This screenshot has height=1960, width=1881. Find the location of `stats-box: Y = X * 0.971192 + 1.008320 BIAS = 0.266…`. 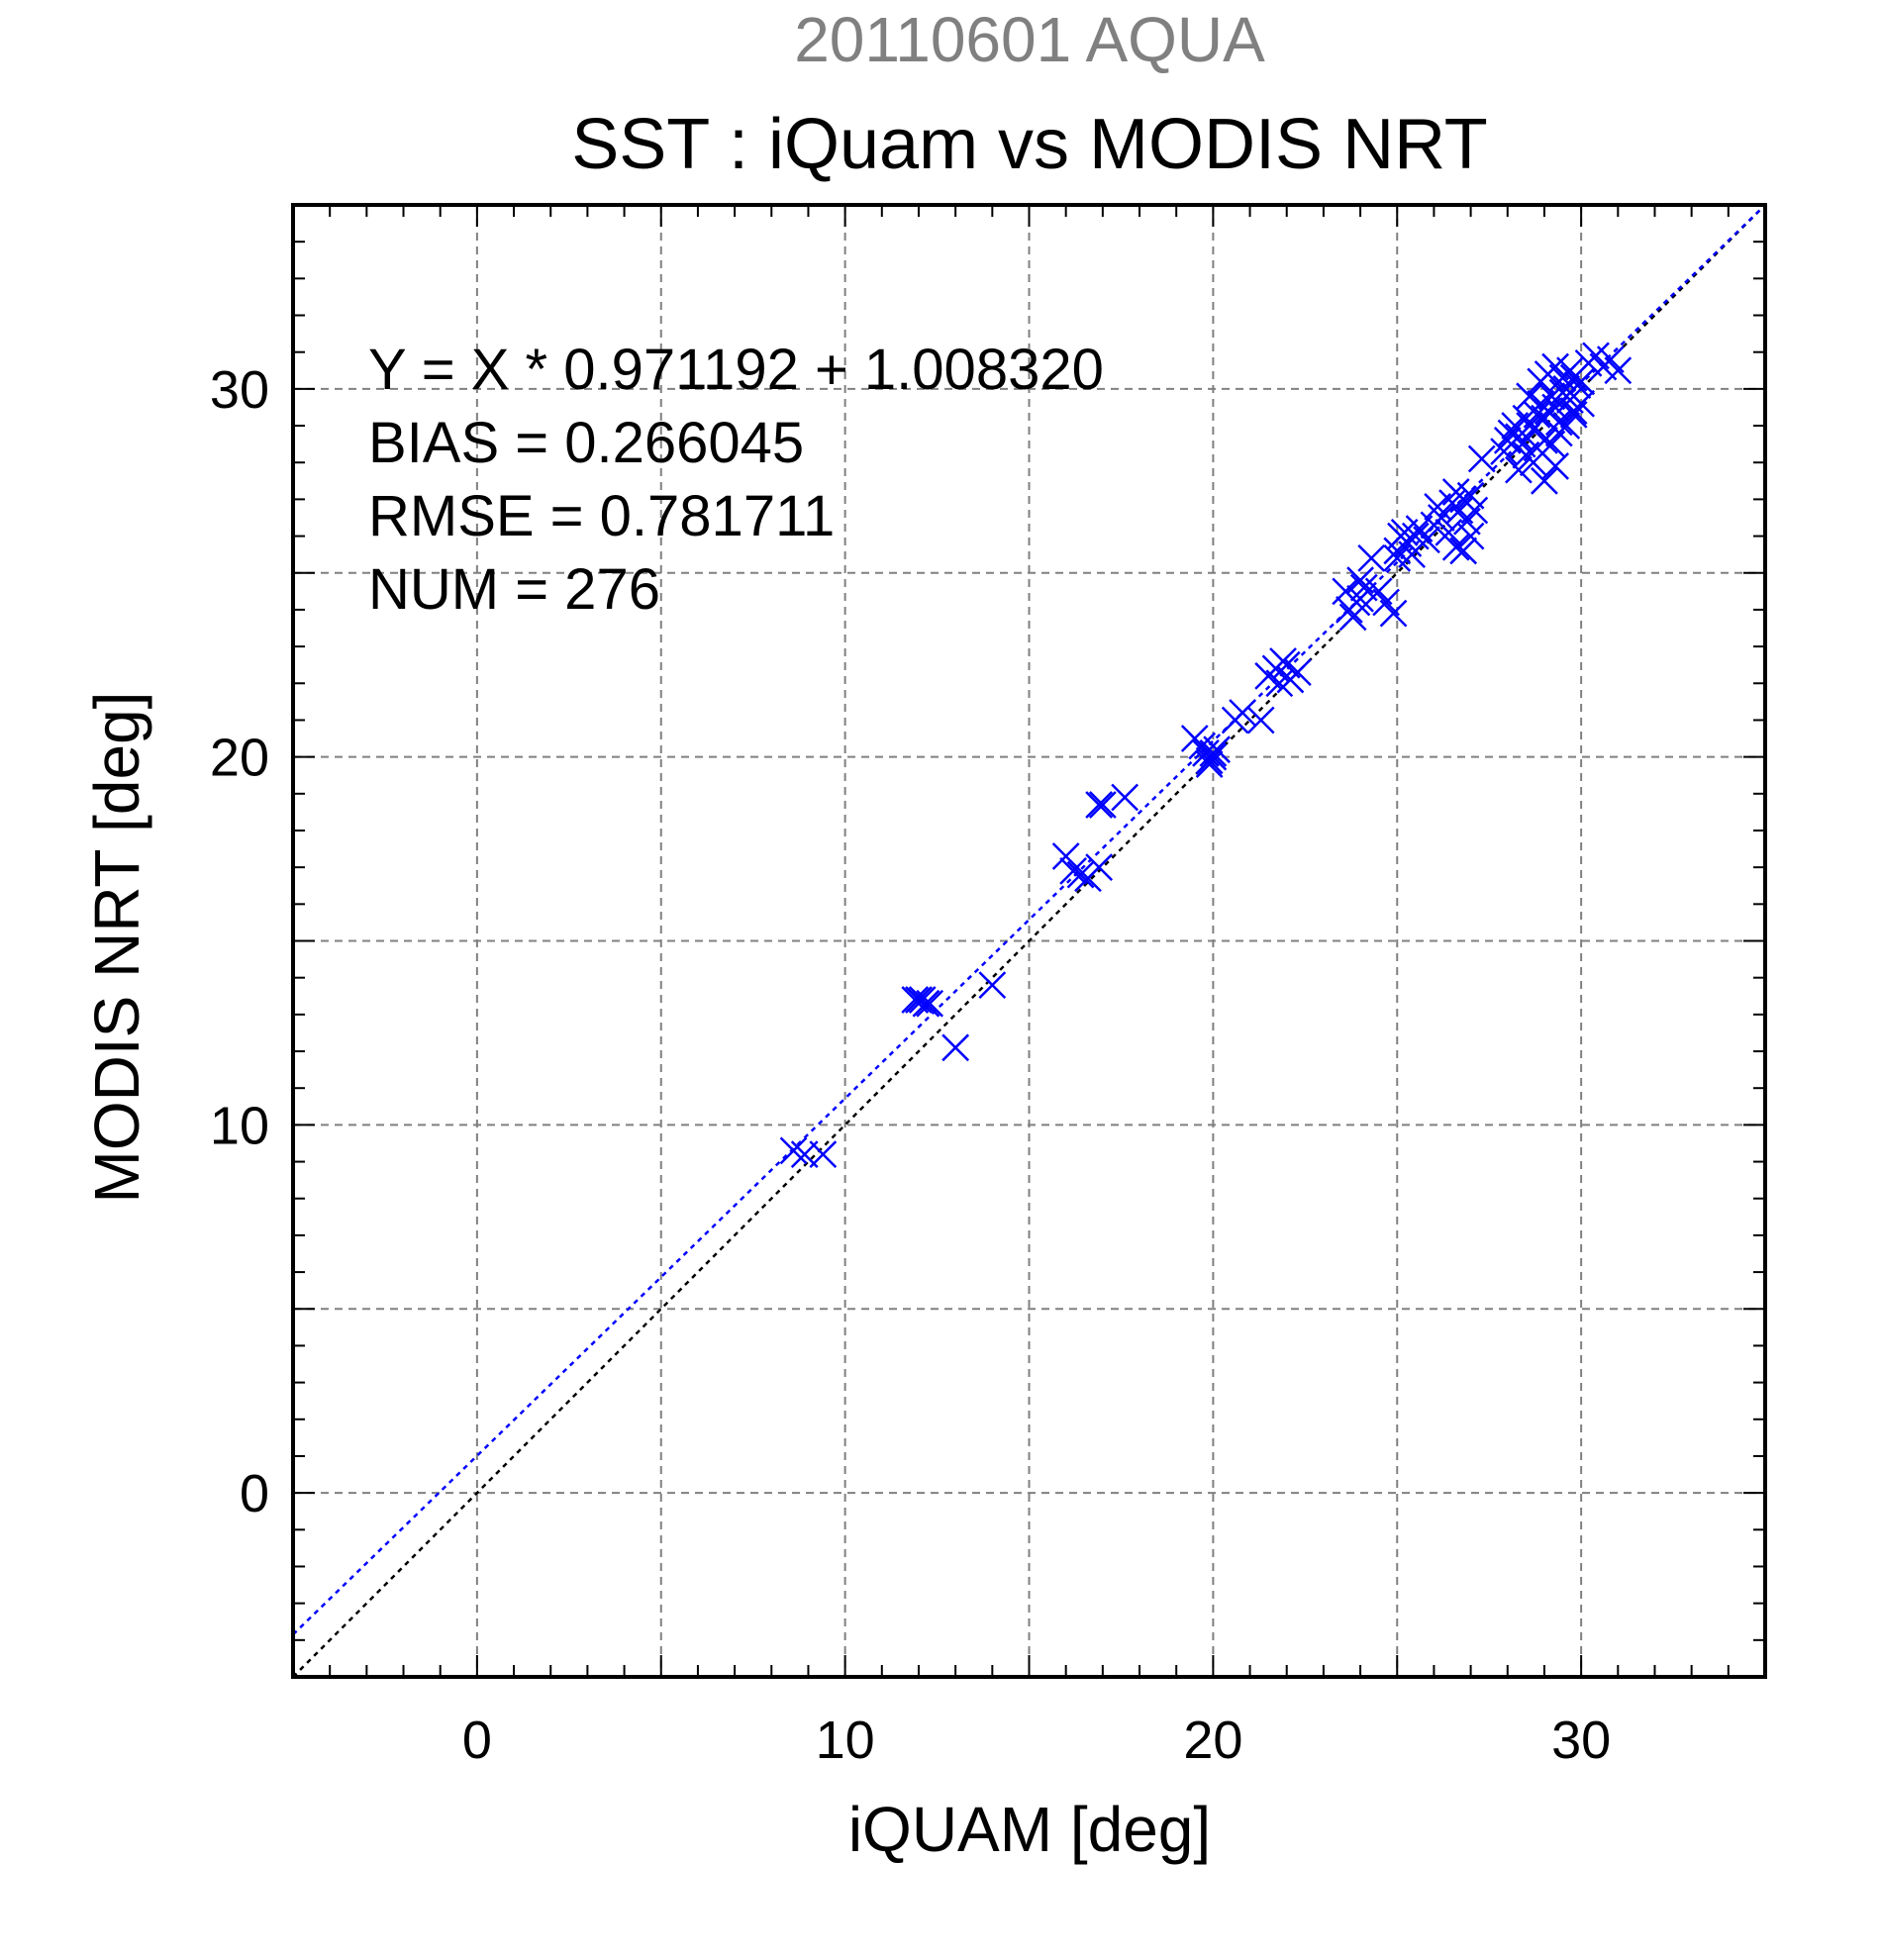

stats-box: Y = X * 0.971192 + 1.008320 BIAS = 0.266… is located at coordinates (736, 480).